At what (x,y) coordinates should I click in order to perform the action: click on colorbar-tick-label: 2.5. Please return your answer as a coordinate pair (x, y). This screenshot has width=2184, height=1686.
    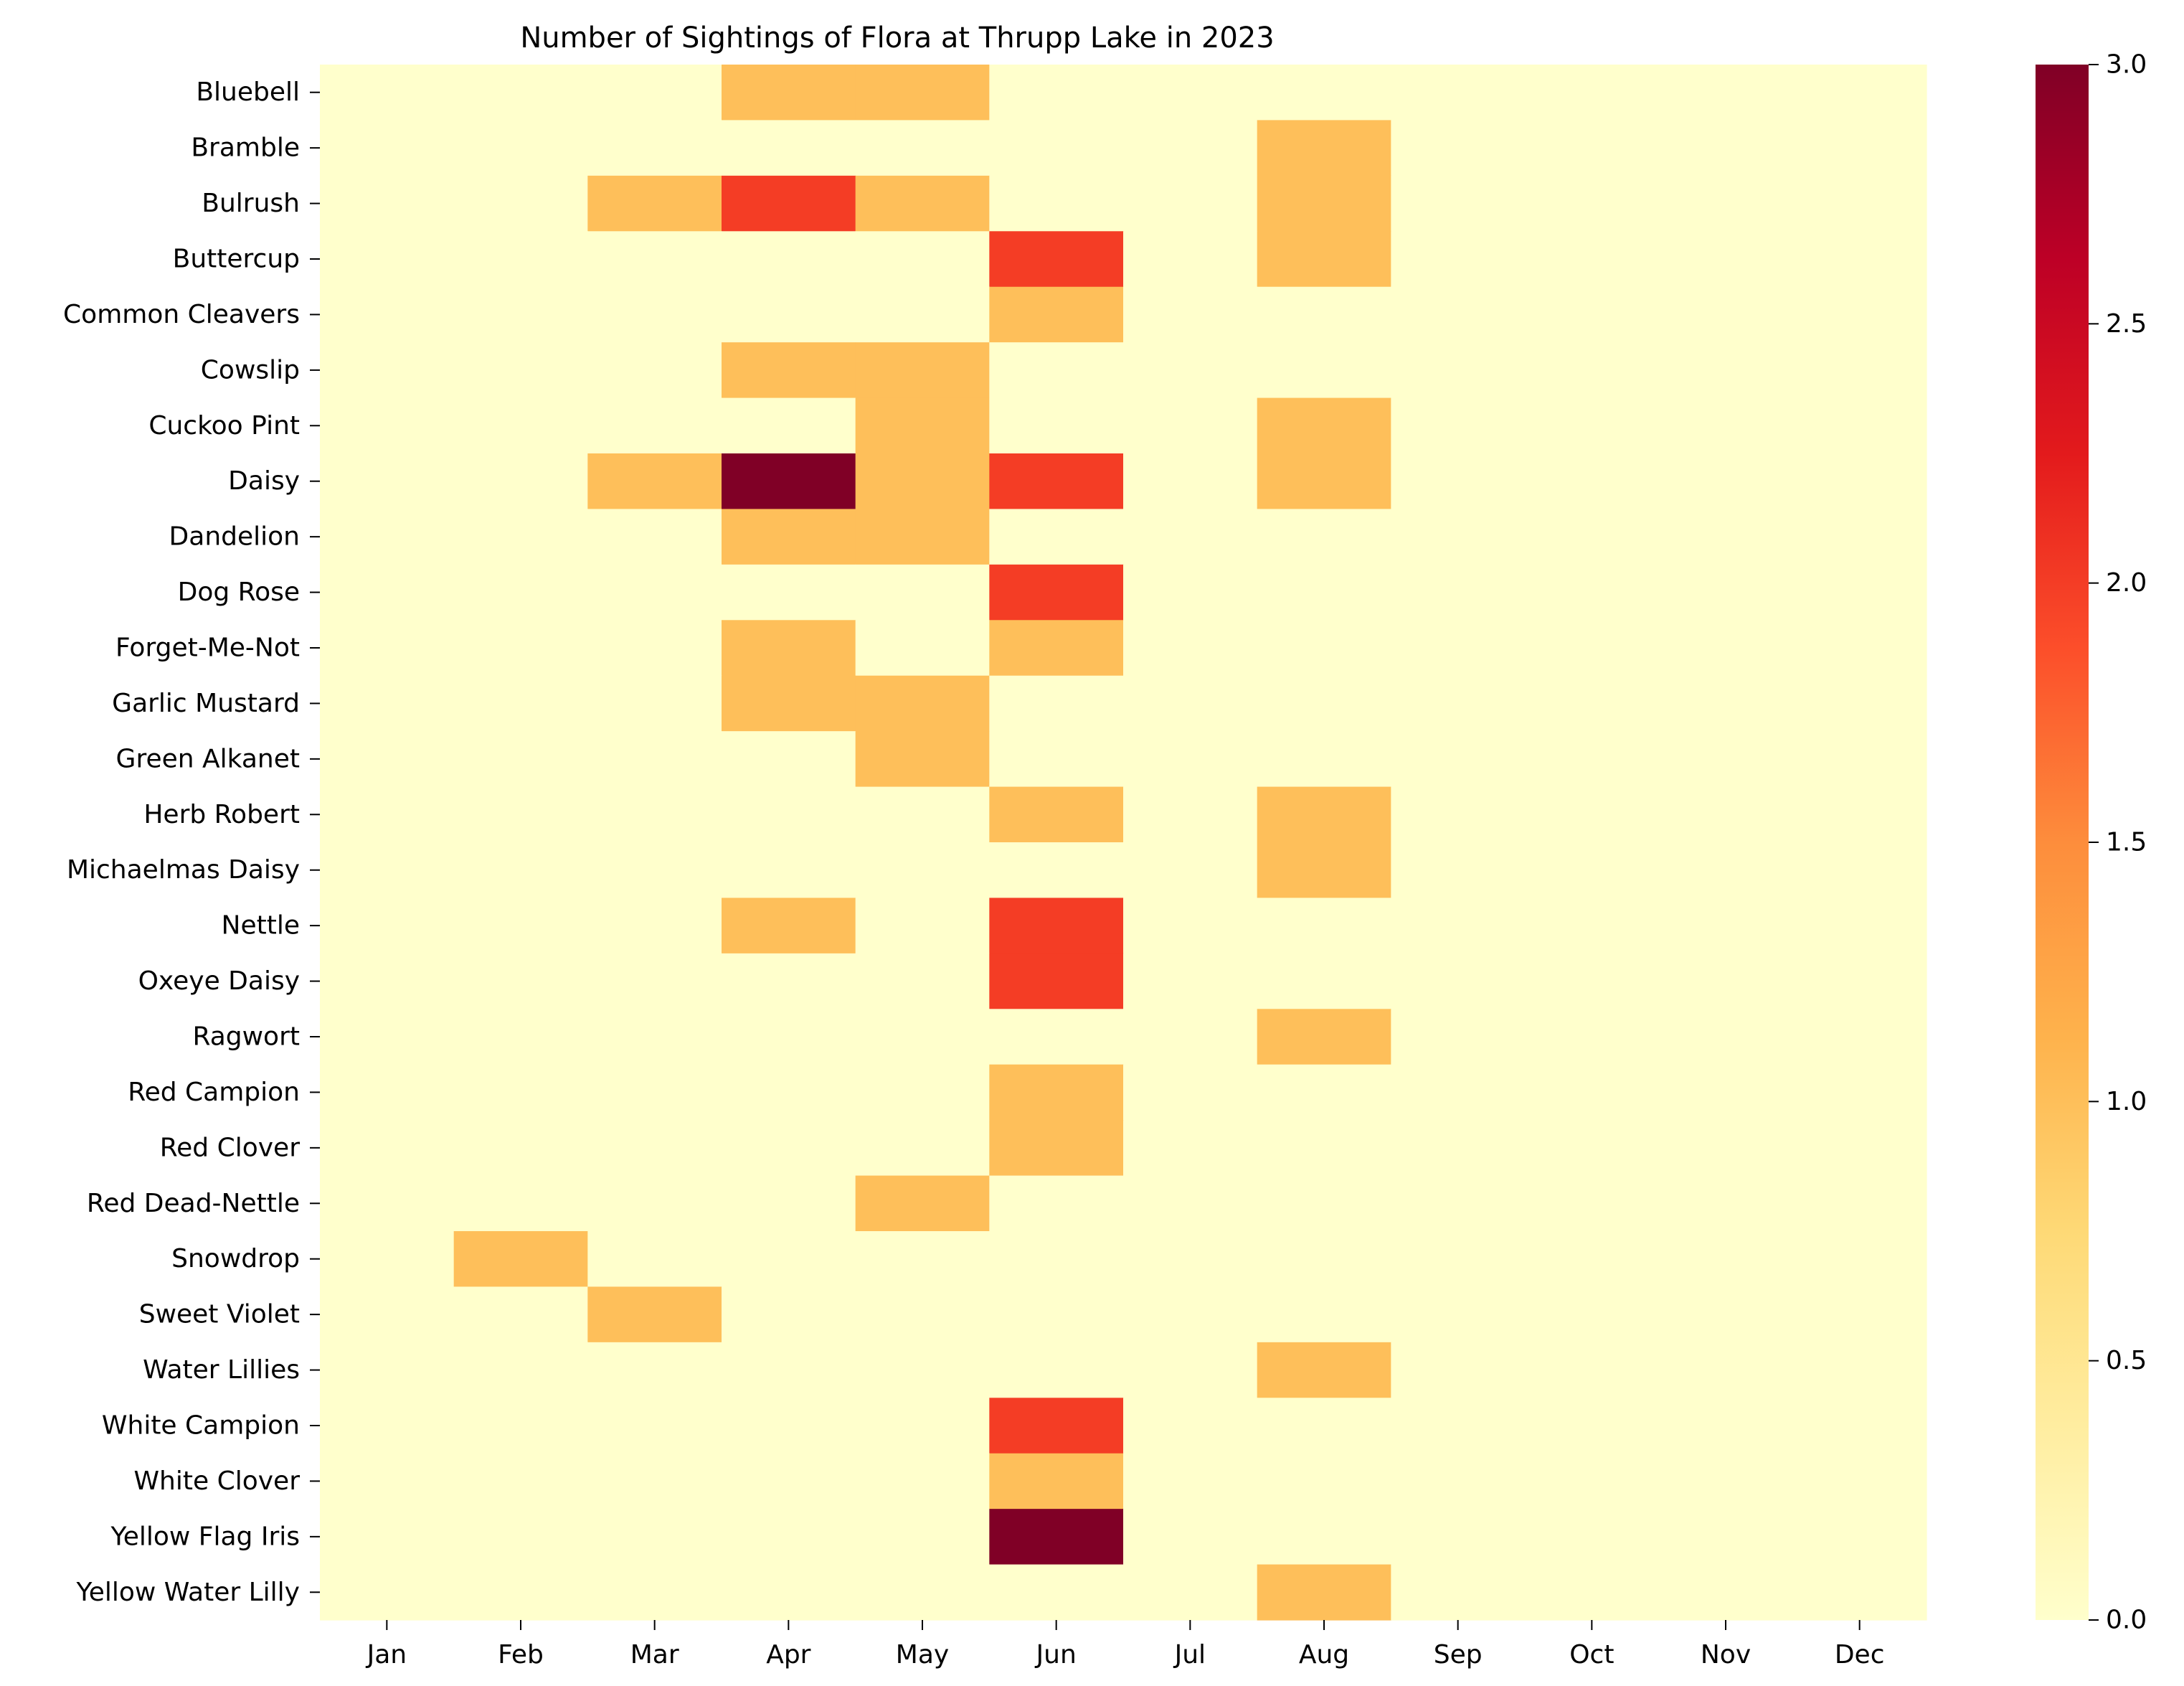
    Looking at the image, I should click on (2126, 324).